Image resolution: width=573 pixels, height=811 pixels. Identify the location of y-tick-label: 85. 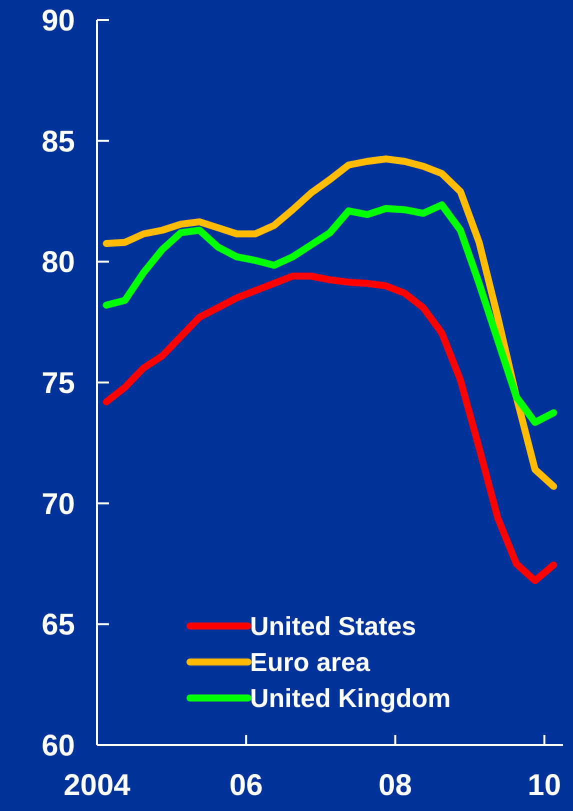
(58, 141).